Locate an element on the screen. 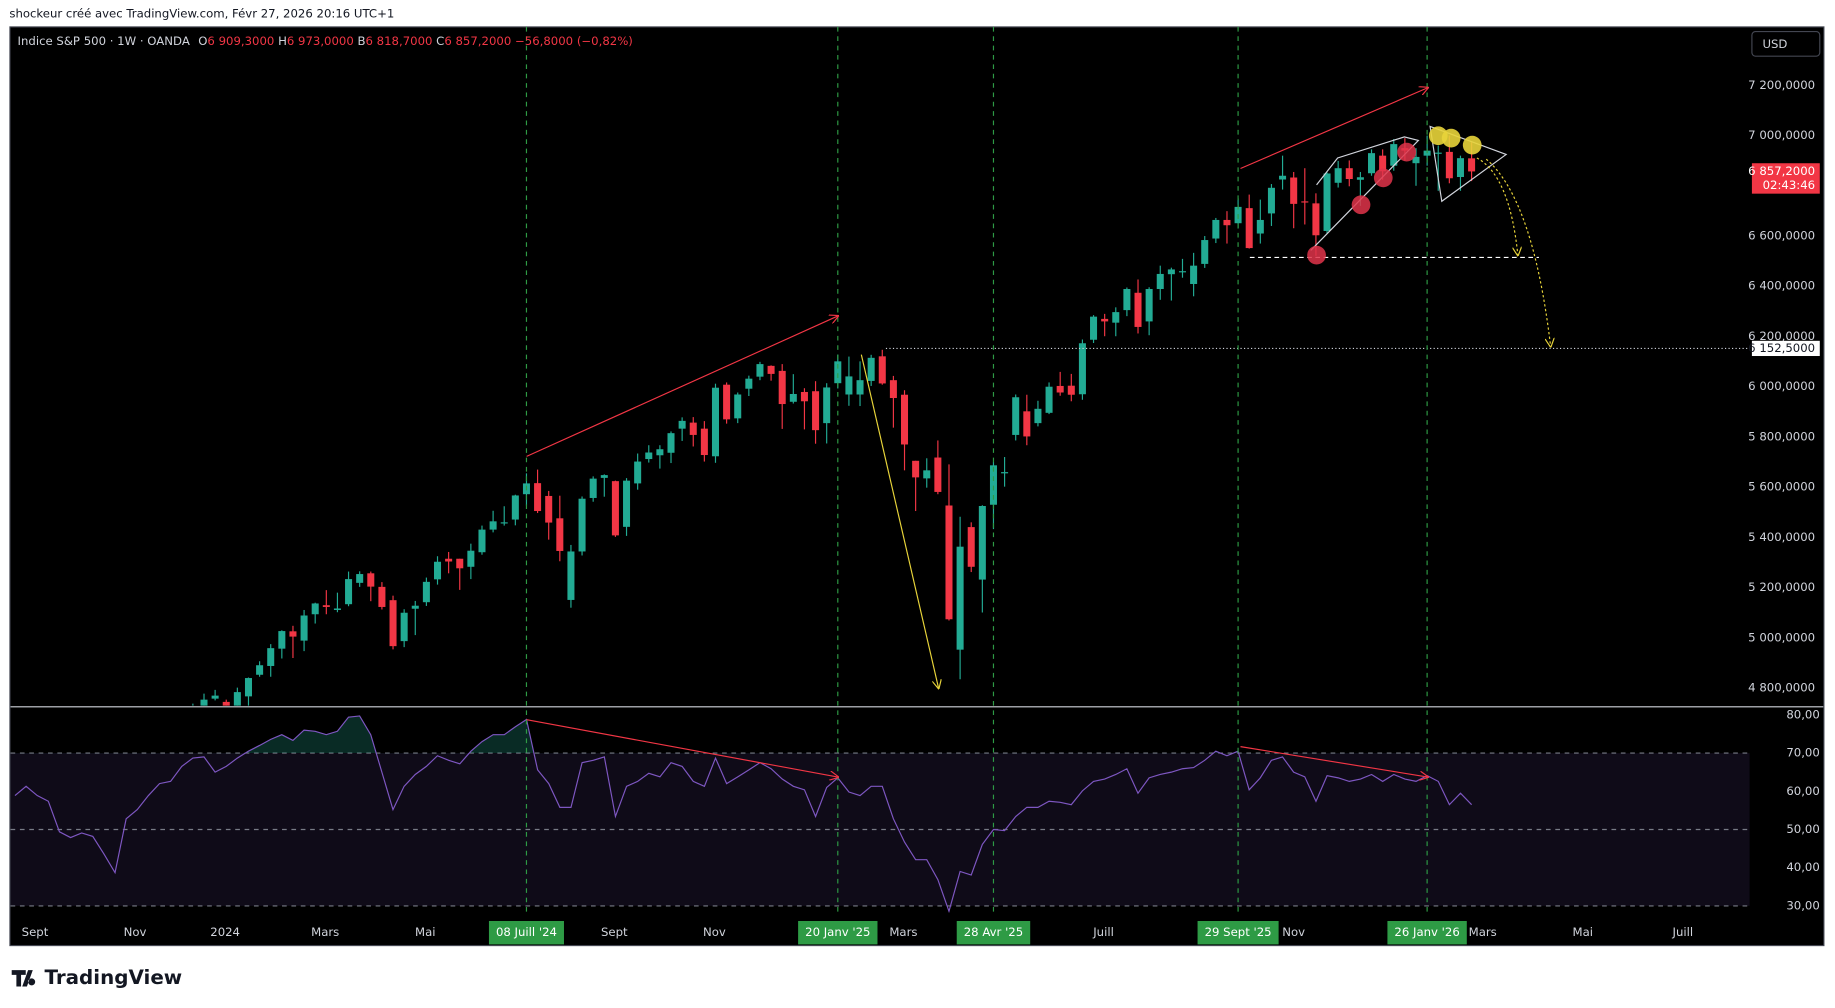 Image resolution: width=1835 pixels, height=1008 pixels. legend-key: O is located at coordinates (202, 40).